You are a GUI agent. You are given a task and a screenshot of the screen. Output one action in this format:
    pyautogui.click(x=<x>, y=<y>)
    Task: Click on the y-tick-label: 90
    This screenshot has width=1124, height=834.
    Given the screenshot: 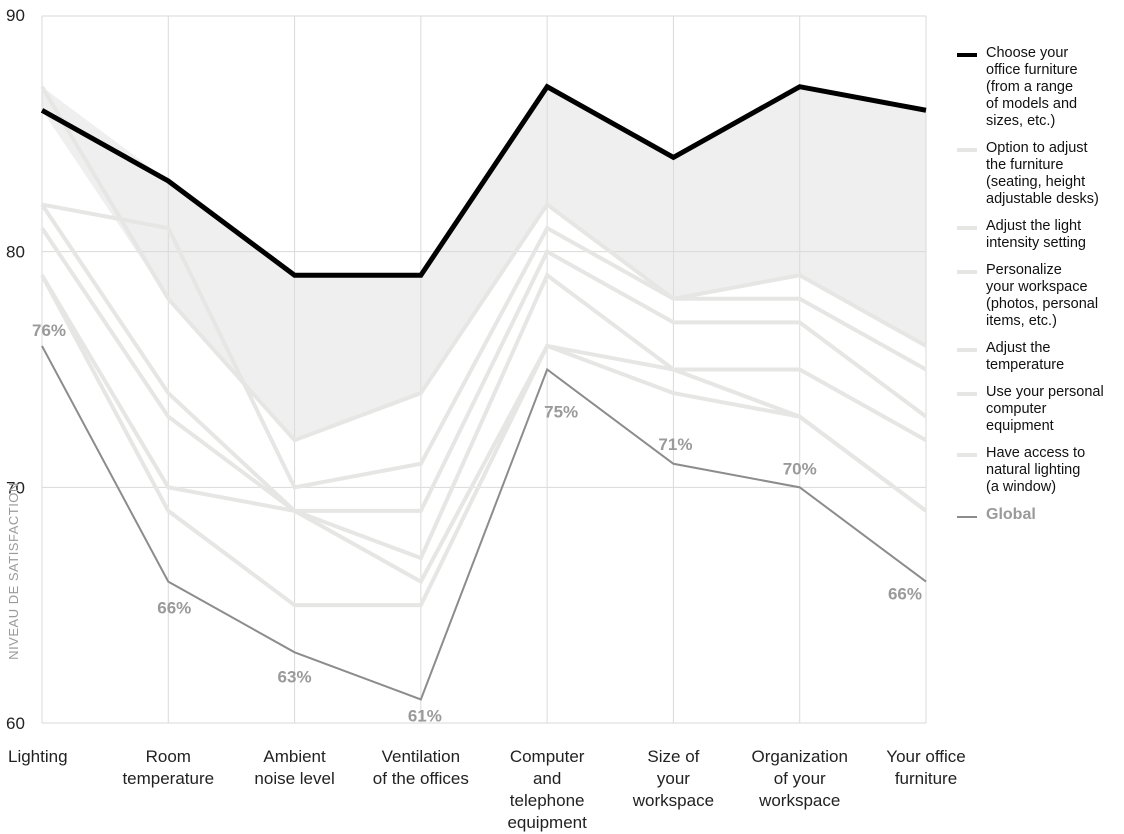 What is the action you would take?
    pyautogui.click(x=15, y=15)
    